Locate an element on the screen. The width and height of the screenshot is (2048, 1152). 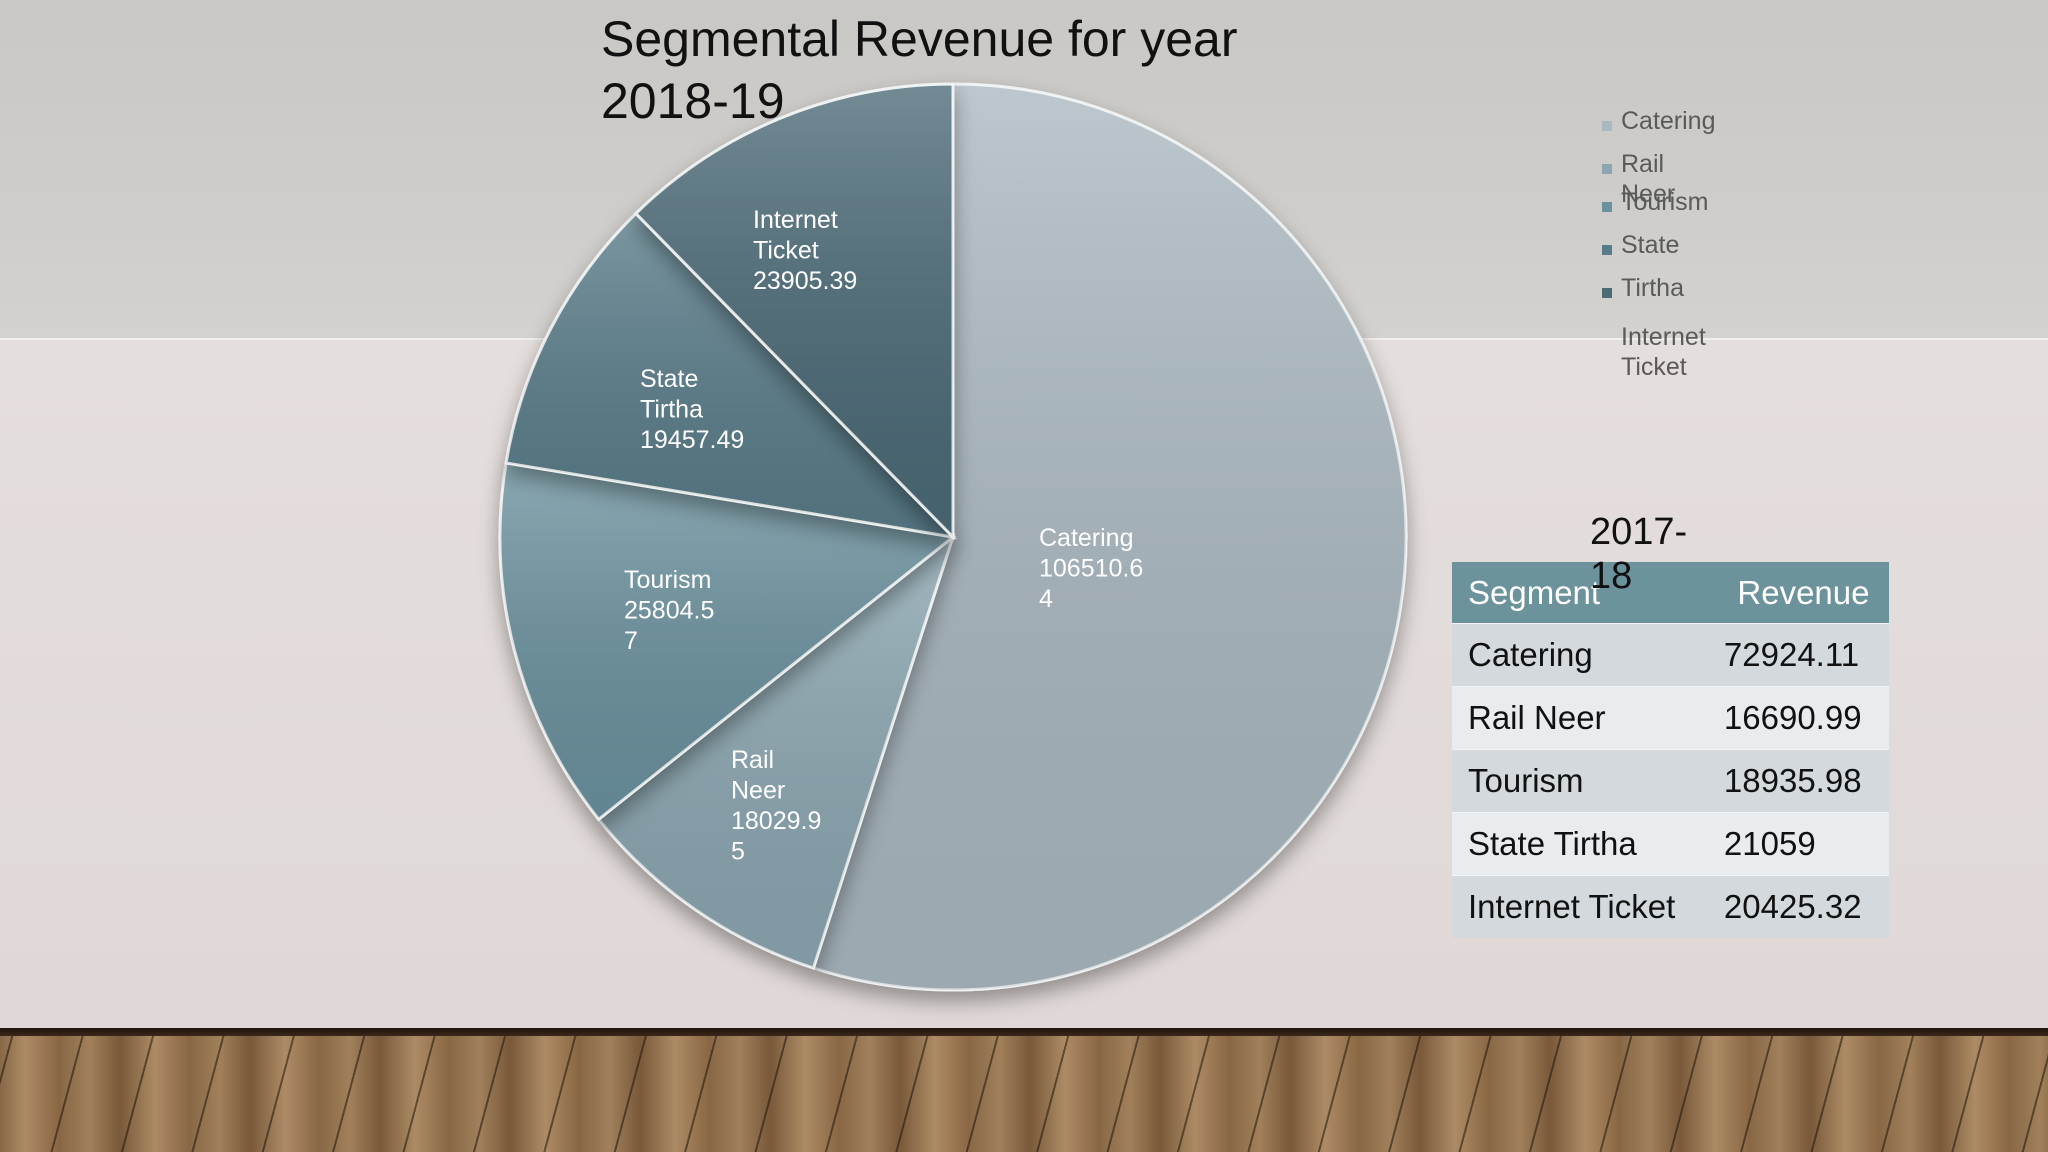
table-cell-segment: Rail Neer is located at coordinates (1585, 718).